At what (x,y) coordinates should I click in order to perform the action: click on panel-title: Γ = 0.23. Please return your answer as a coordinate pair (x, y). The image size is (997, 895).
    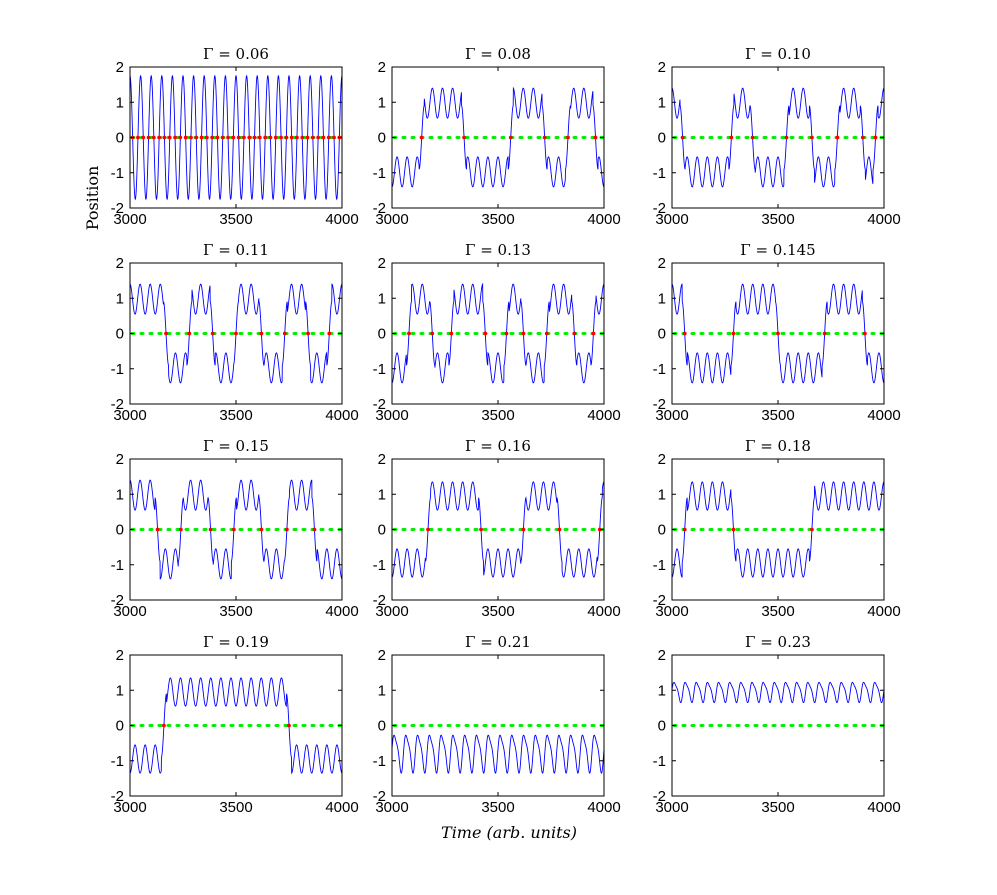
    Looking at the image, I should click on (778, 642).